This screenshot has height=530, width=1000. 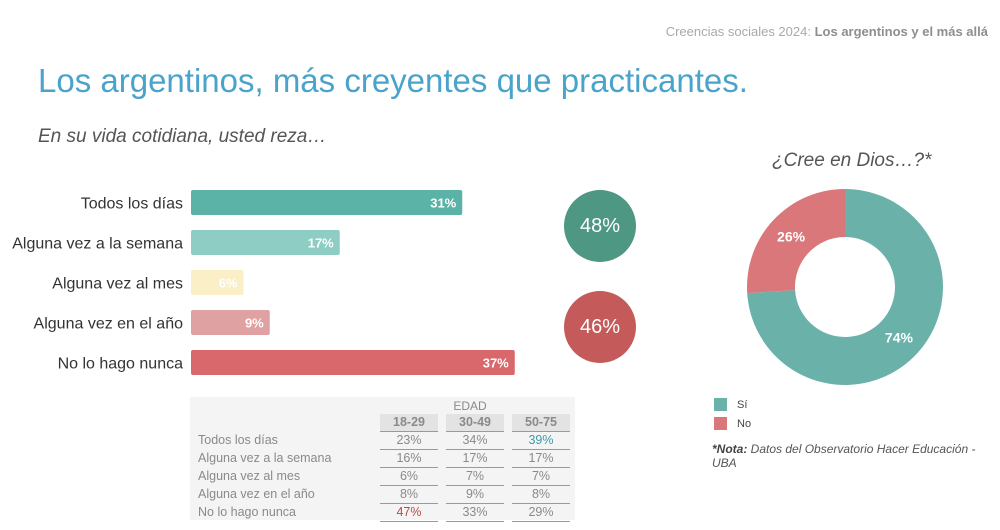 What do you see at coordinates (409, 476) in the screenshot?
I see `cell: 6%` at bounding box center [409, 476].